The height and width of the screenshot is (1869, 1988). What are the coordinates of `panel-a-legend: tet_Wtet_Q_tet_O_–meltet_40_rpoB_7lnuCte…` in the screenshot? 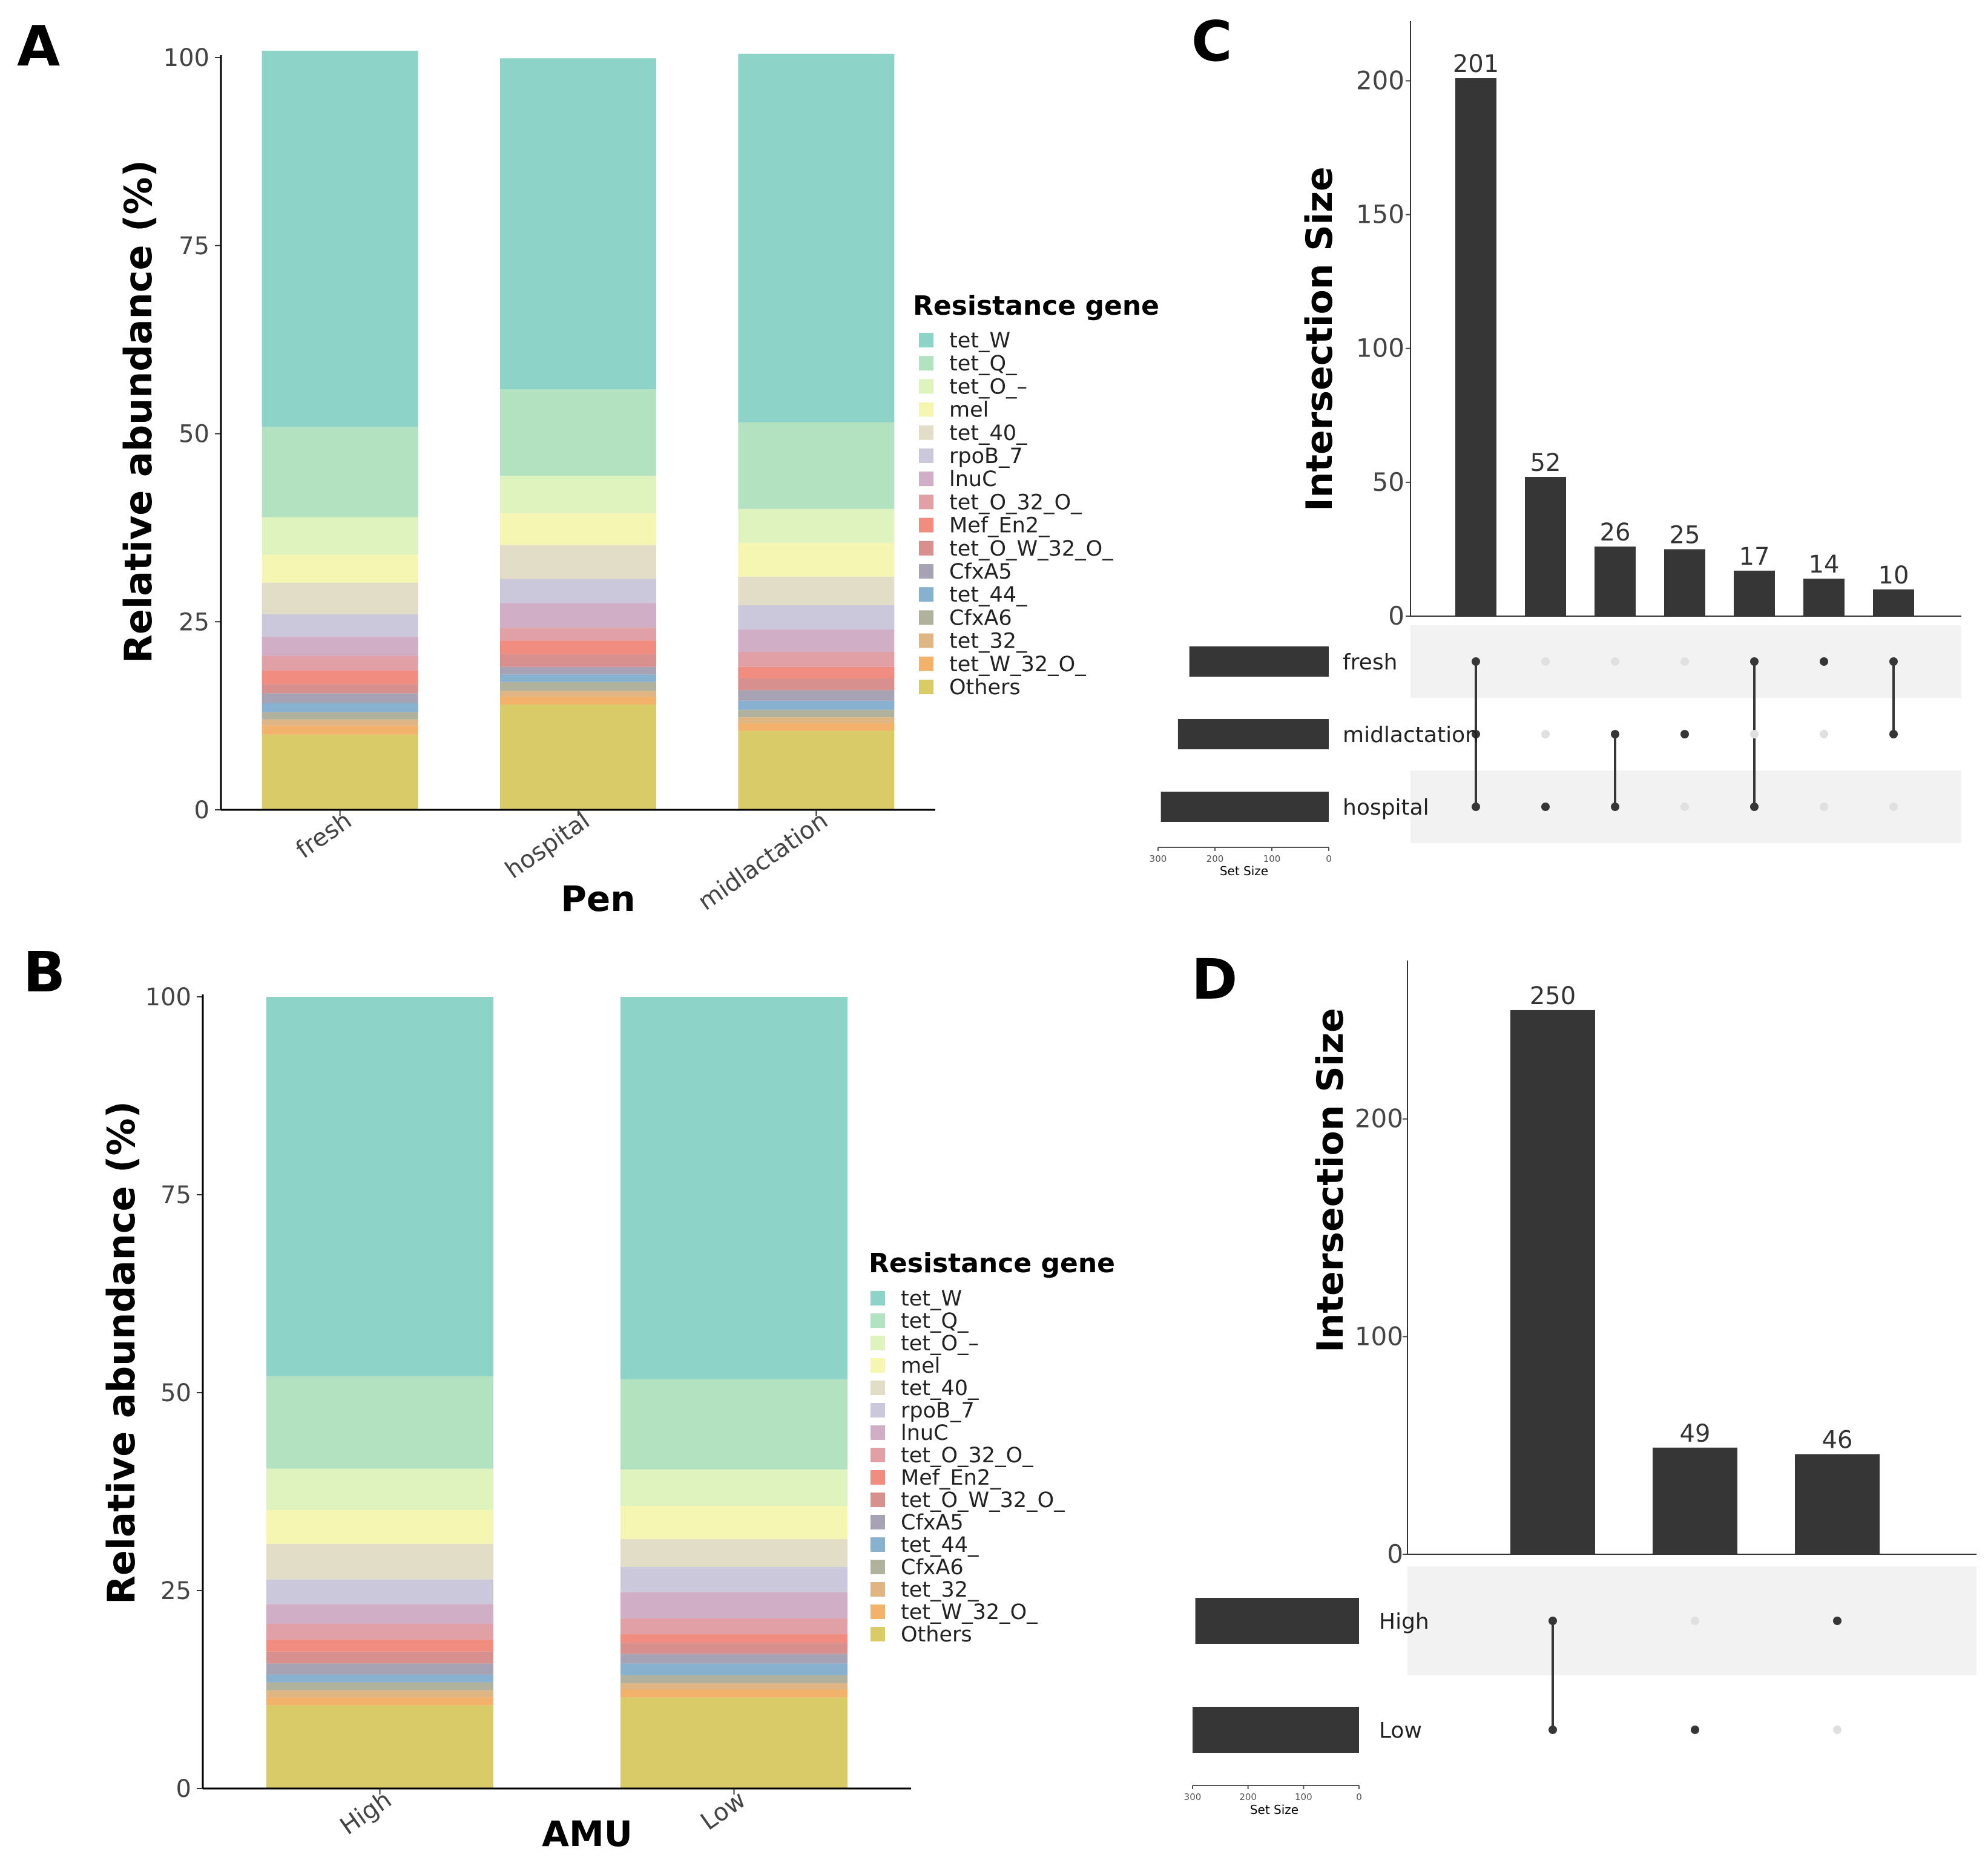 It's located at (1016, 514).